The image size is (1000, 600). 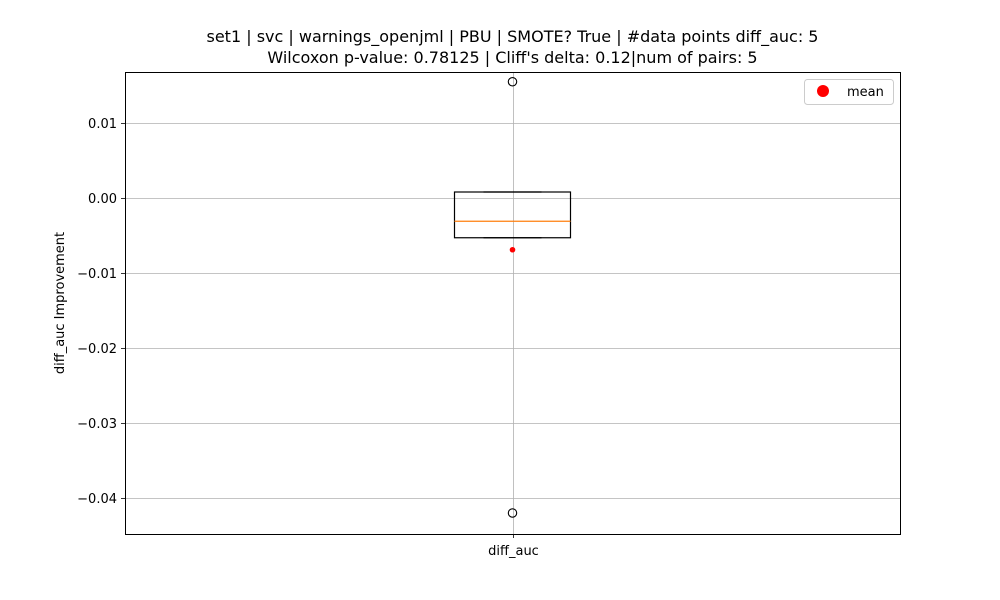 I want to click on y-tick-label: −0.03, so click(x=97, y=424).